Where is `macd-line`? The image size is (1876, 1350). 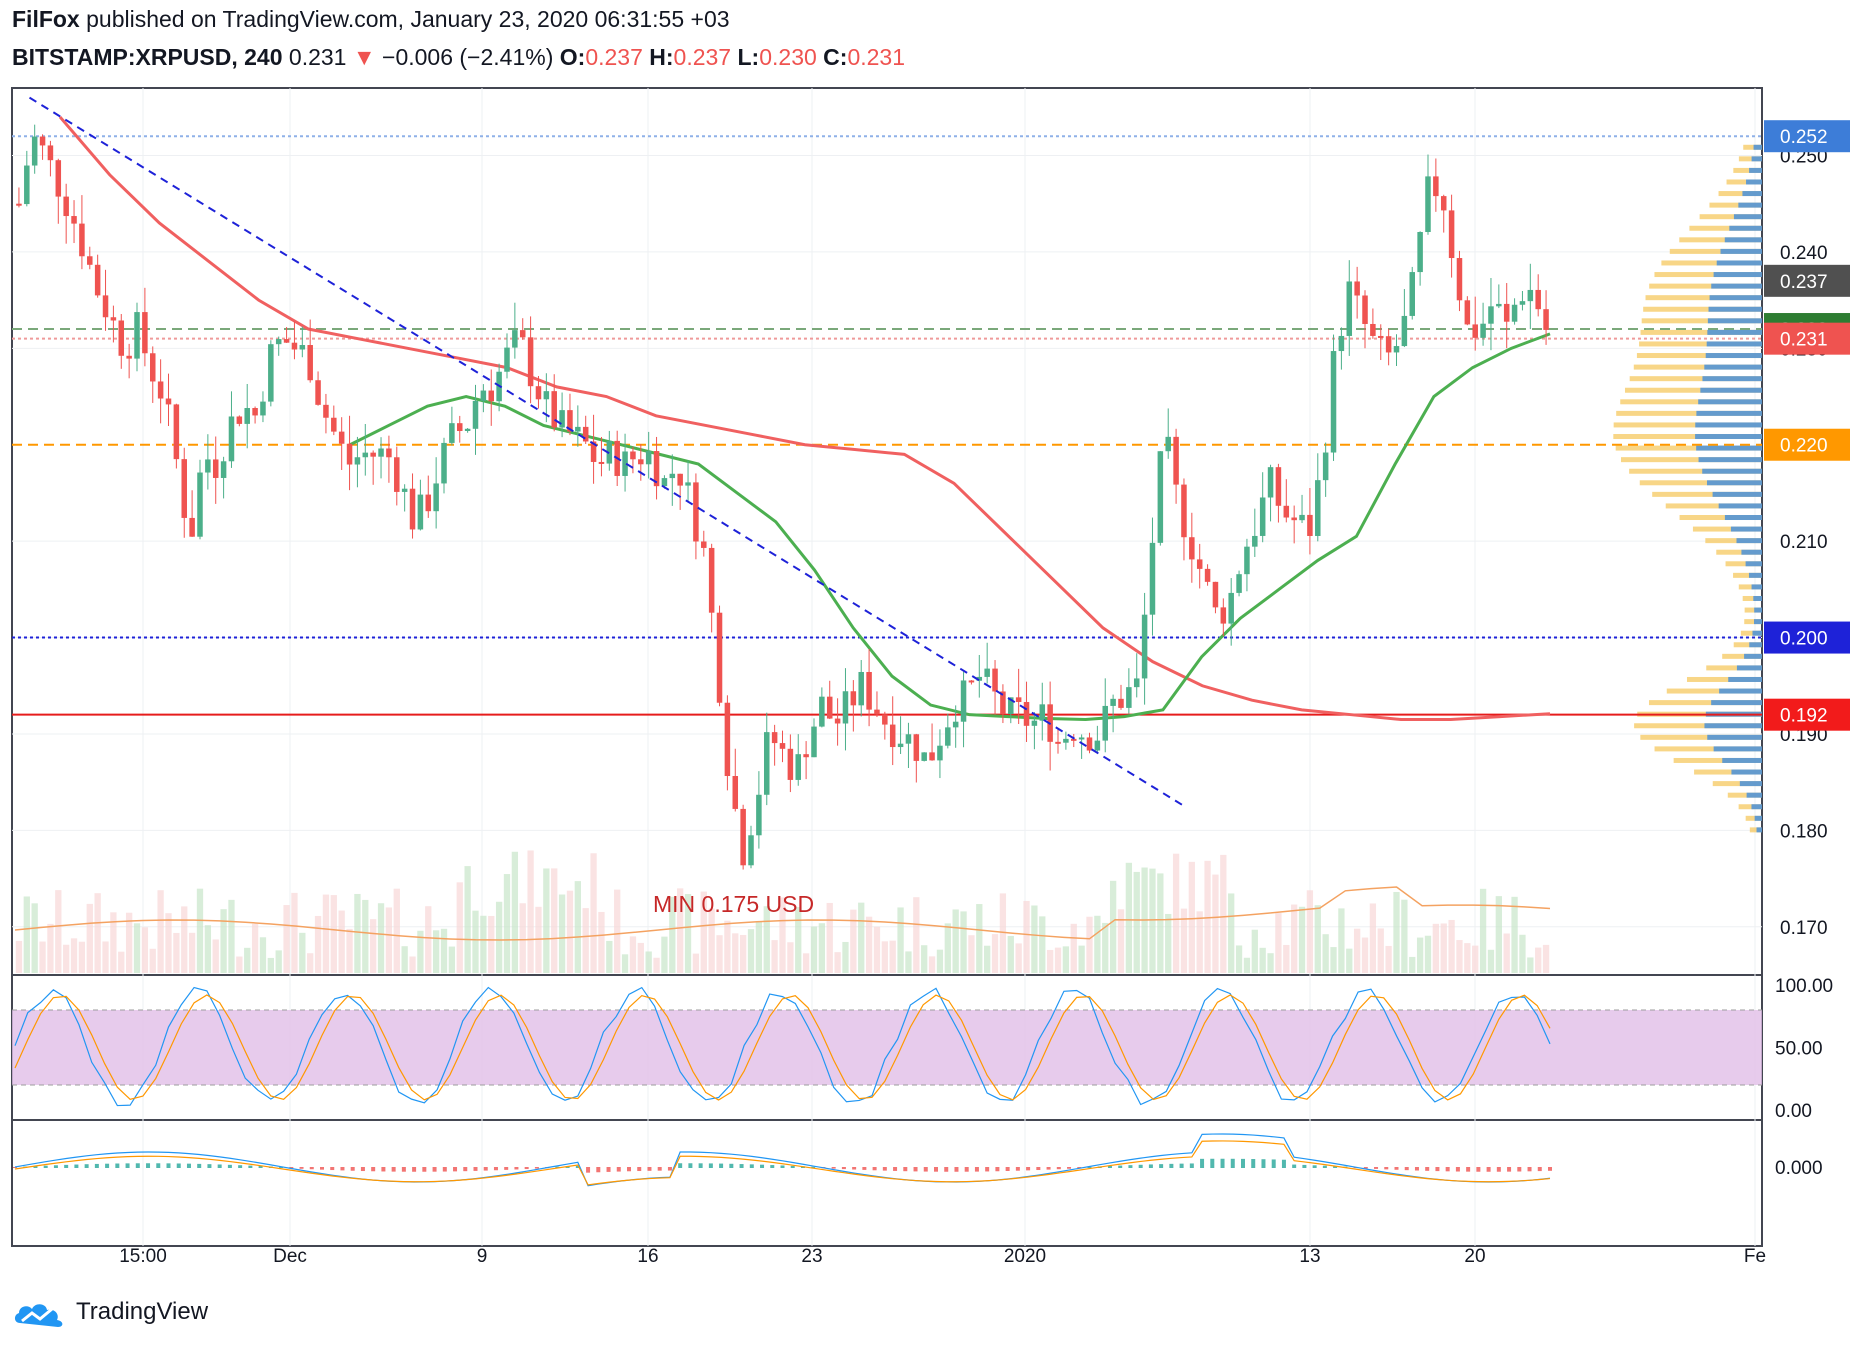 macd-line is located at coordinates (782, 1160).